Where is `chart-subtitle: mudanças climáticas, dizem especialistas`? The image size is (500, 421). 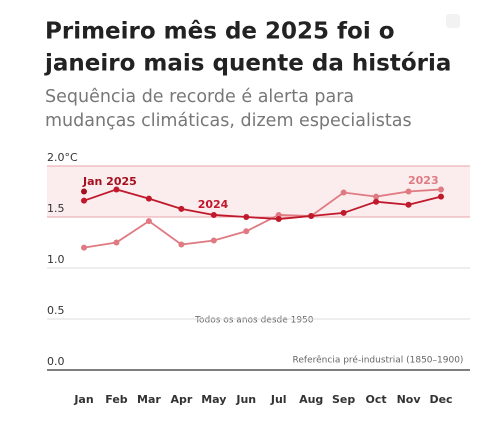 chart-subtitle: mudanças climáticas, dizem especialistas is located at coordinates (228, 121).